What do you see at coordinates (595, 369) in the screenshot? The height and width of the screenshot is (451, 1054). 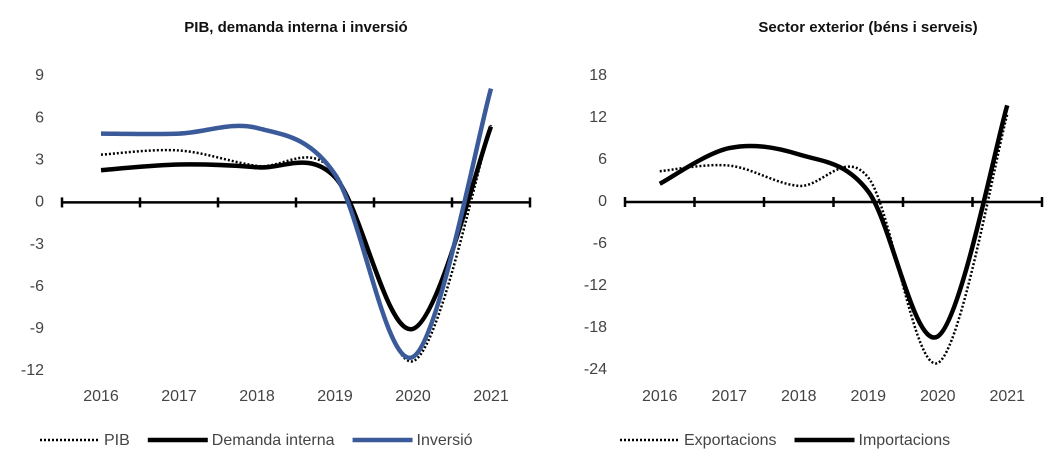 I see `y-tick-label: -24` at bounding box center [595, 369].